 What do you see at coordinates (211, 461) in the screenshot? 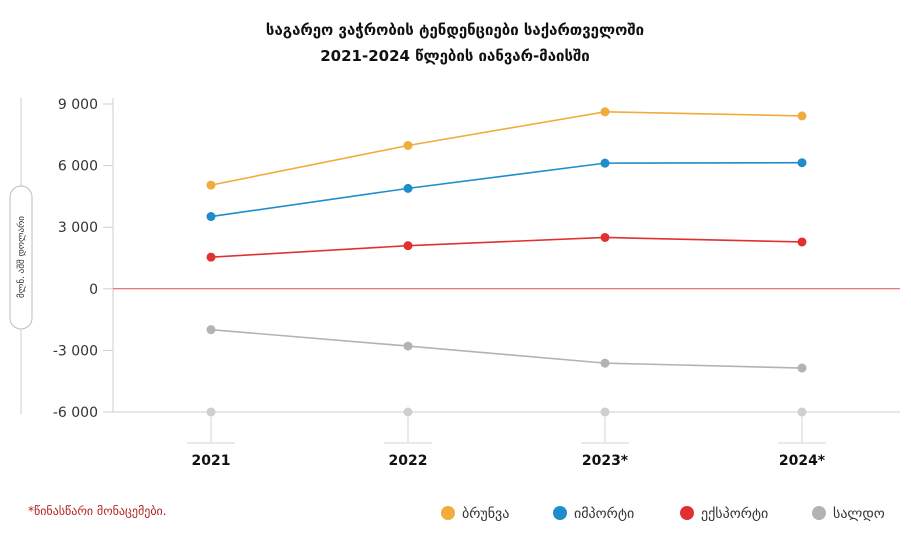
I see `x-tick-label: 2021` at bounding box center [211, 461].